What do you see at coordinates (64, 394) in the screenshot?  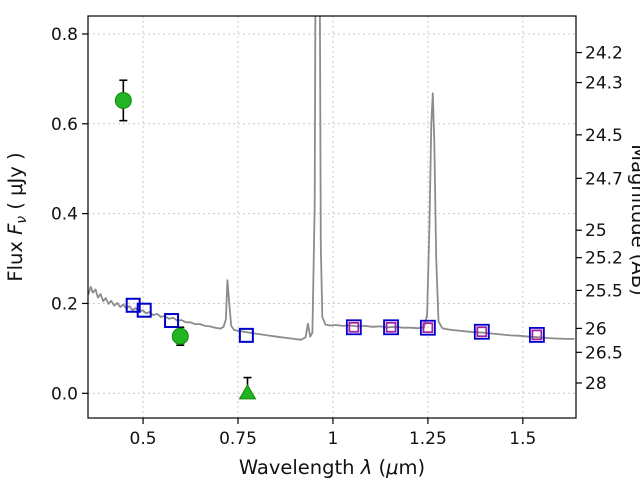 I see `y-left-tick-label: 0.0` at bounding box center [64, 394].